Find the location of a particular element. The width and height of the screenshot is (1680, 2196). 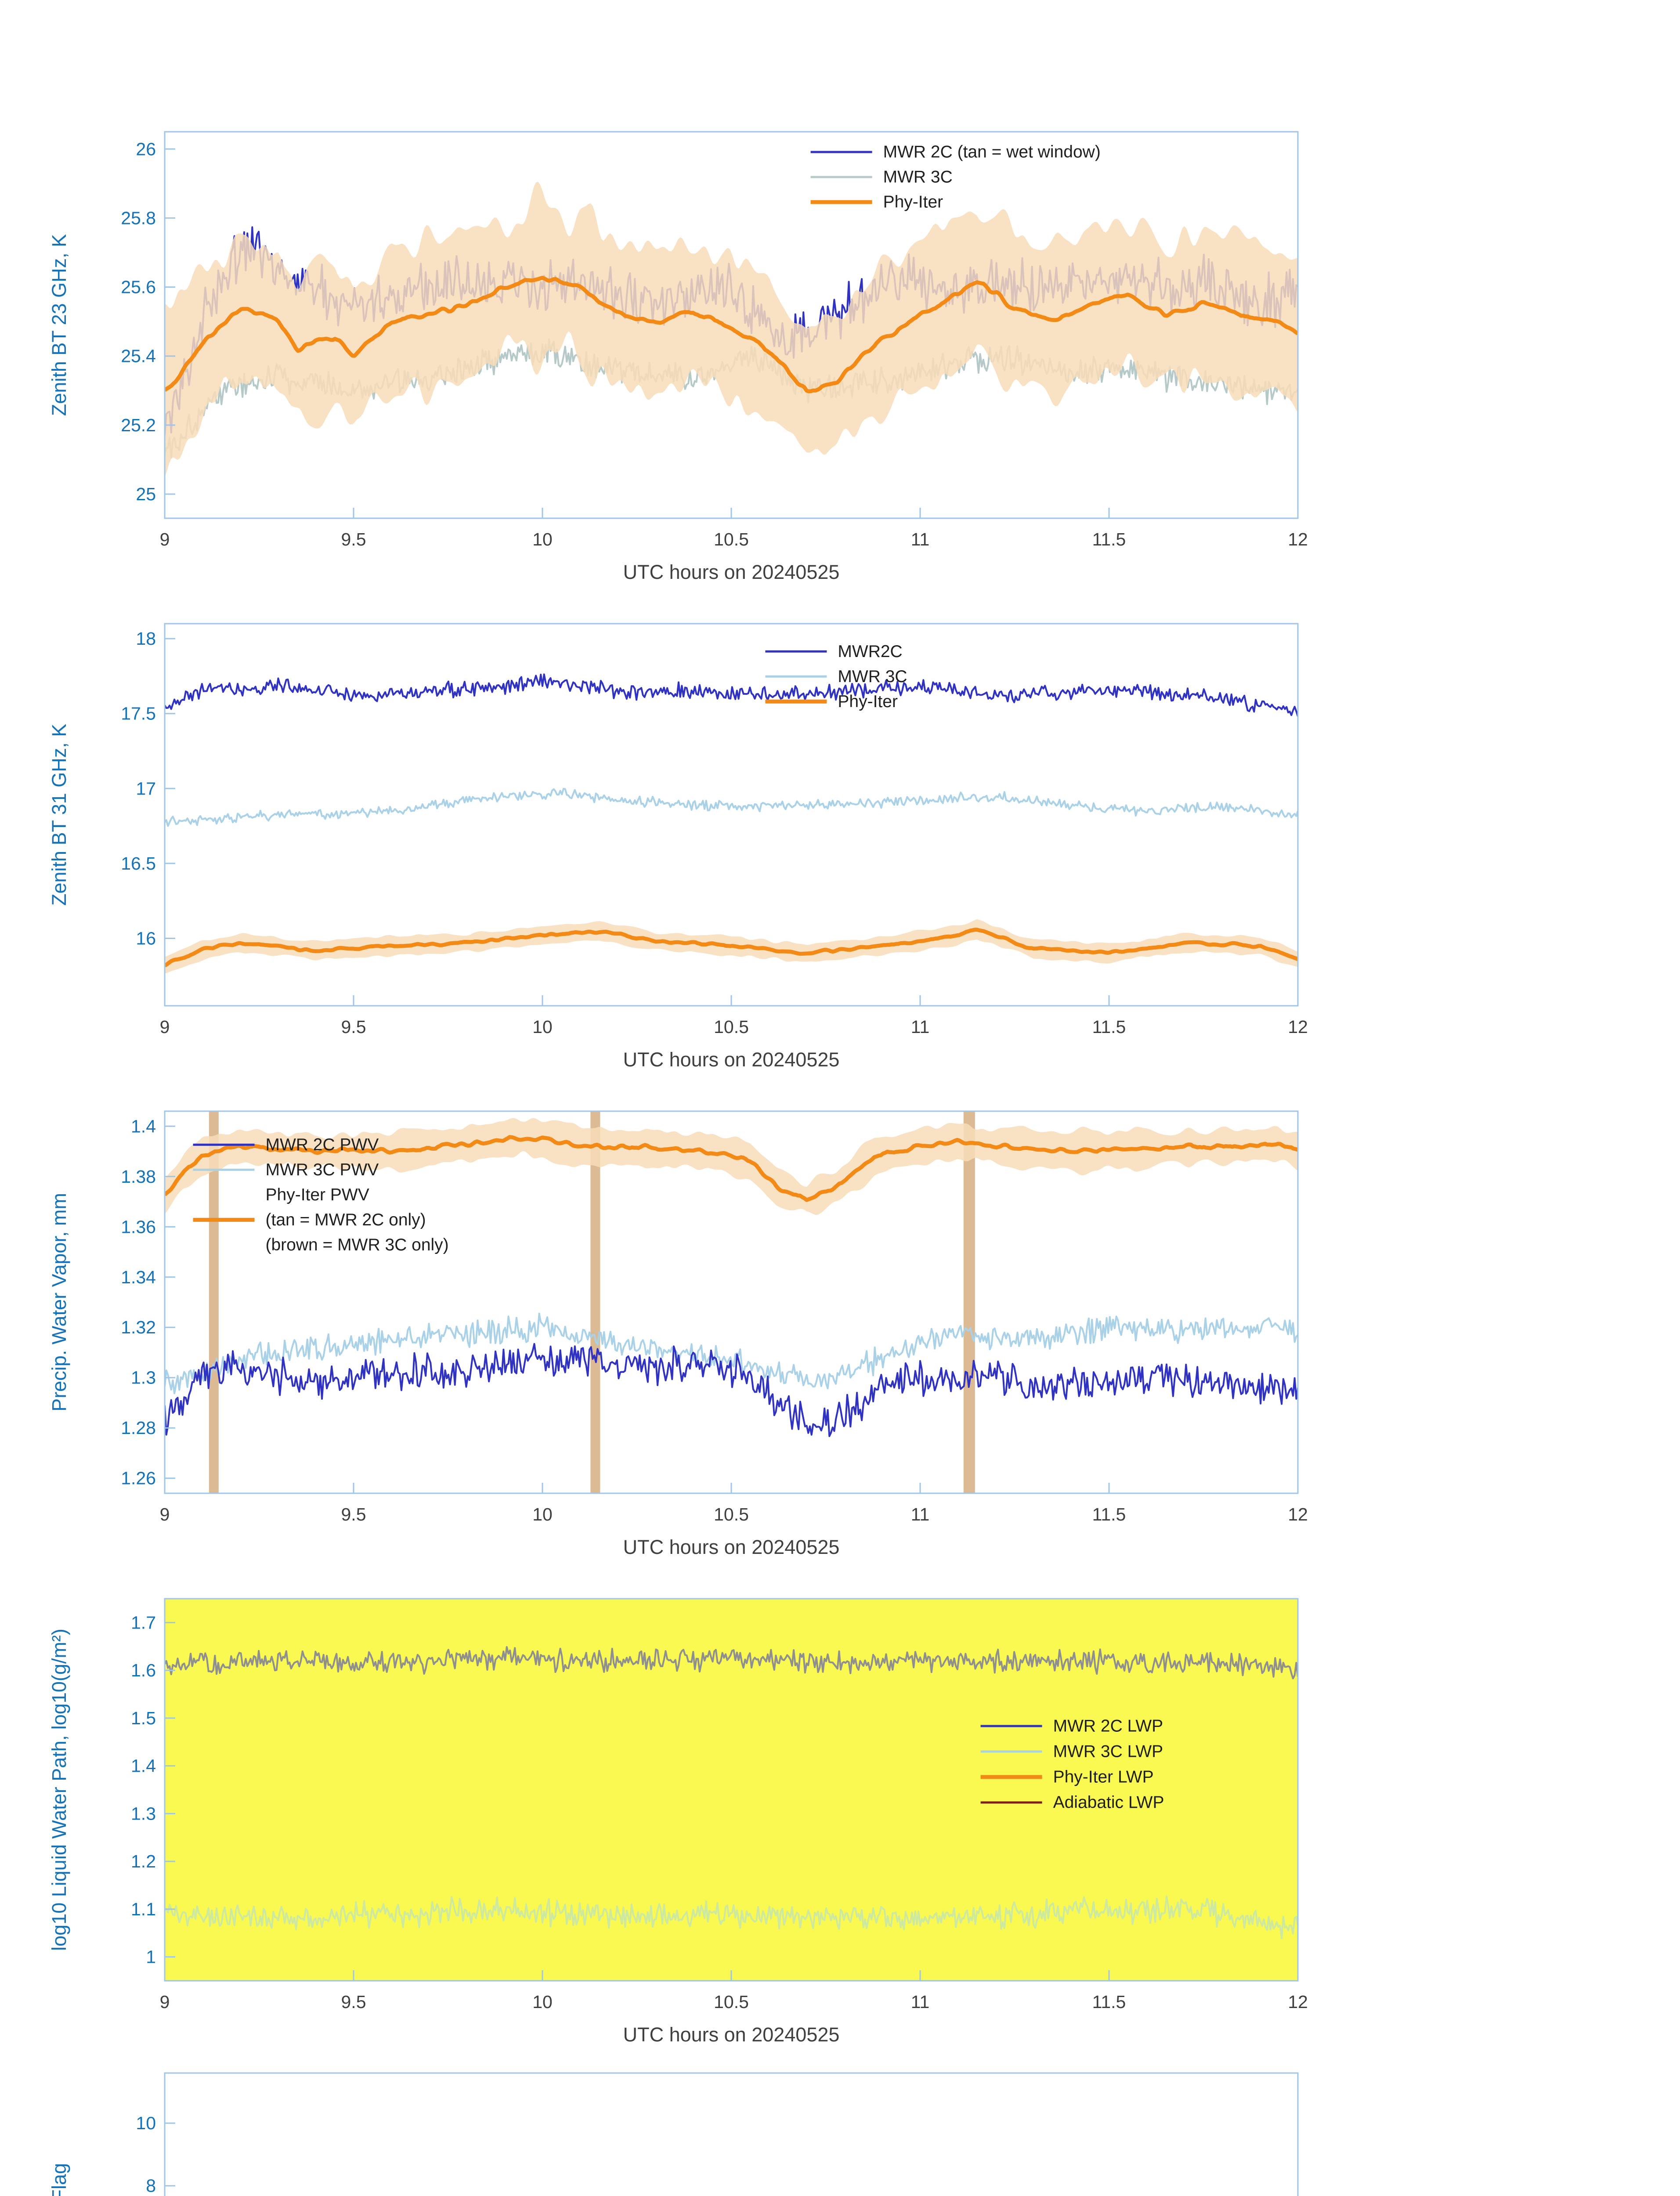

y-tick-label: 1.6 is located at coordinates (143, 1670).